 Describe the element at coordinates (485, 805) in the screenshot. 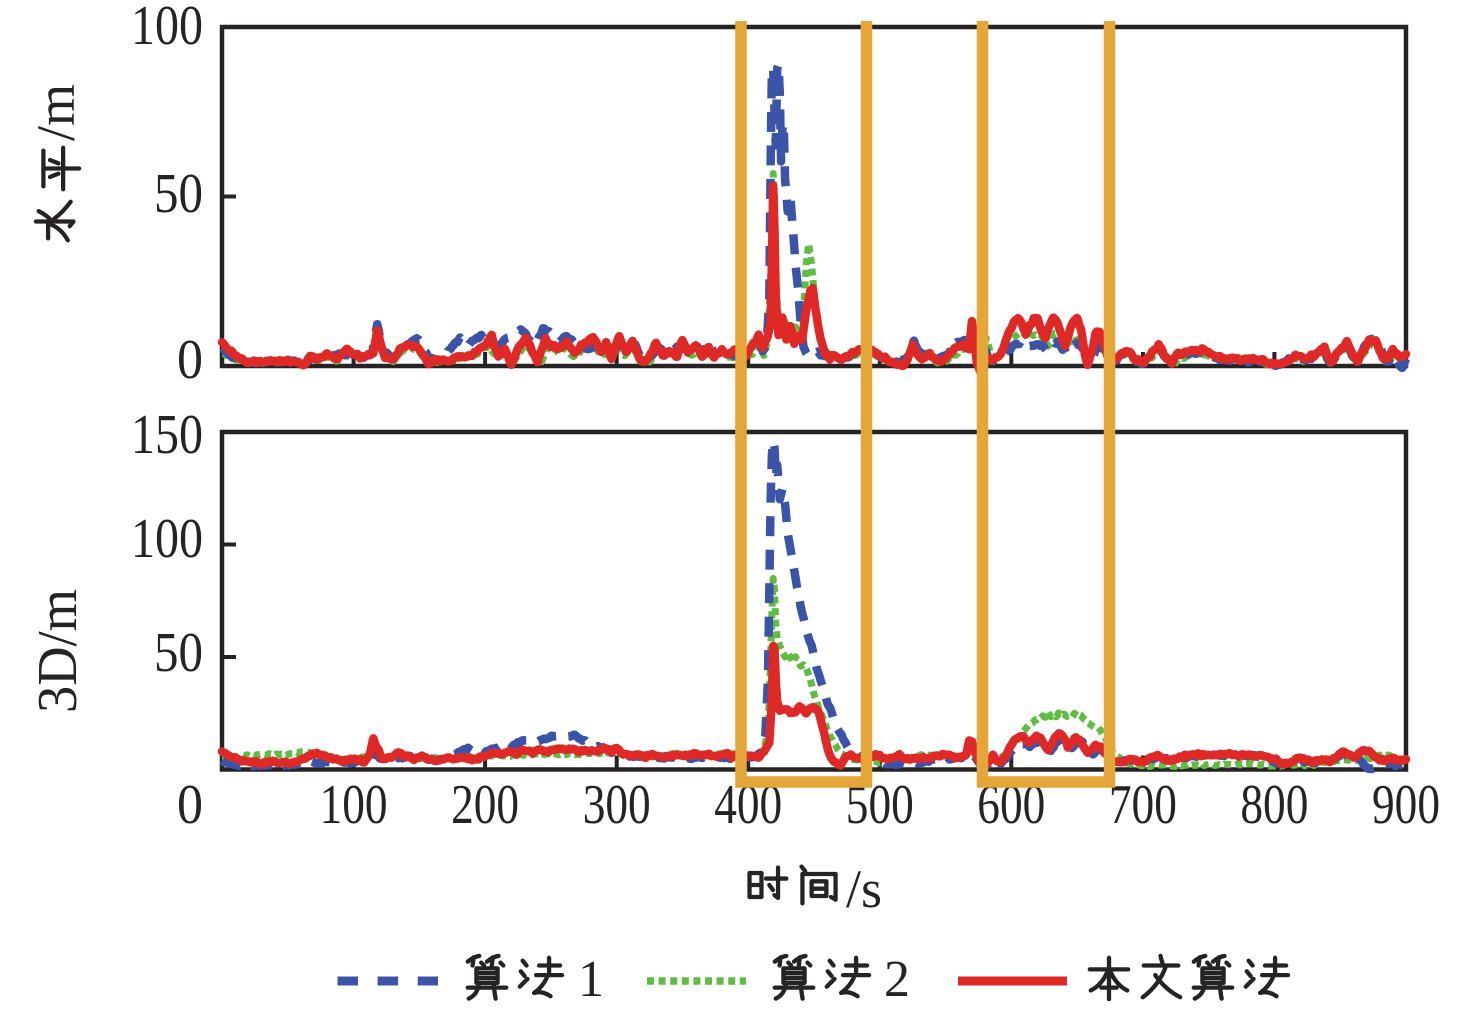

I see `svg-text: 200` at that location.